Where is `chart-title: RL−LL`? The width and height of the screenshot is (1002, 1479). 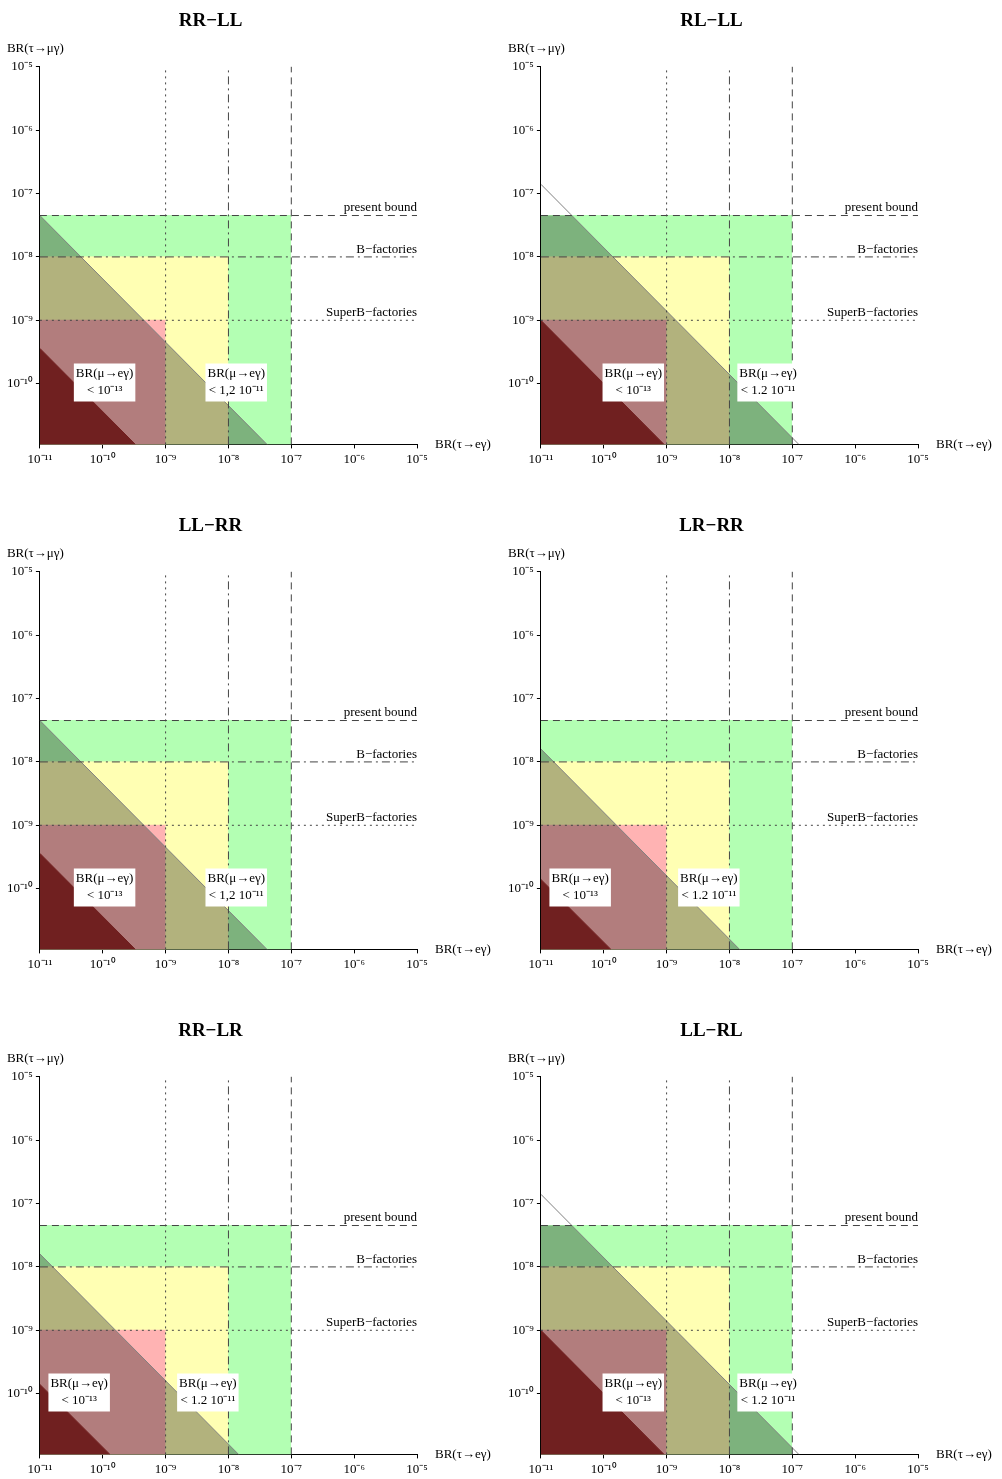 chart-title: RL−LL is located at coordinates (711, 20).